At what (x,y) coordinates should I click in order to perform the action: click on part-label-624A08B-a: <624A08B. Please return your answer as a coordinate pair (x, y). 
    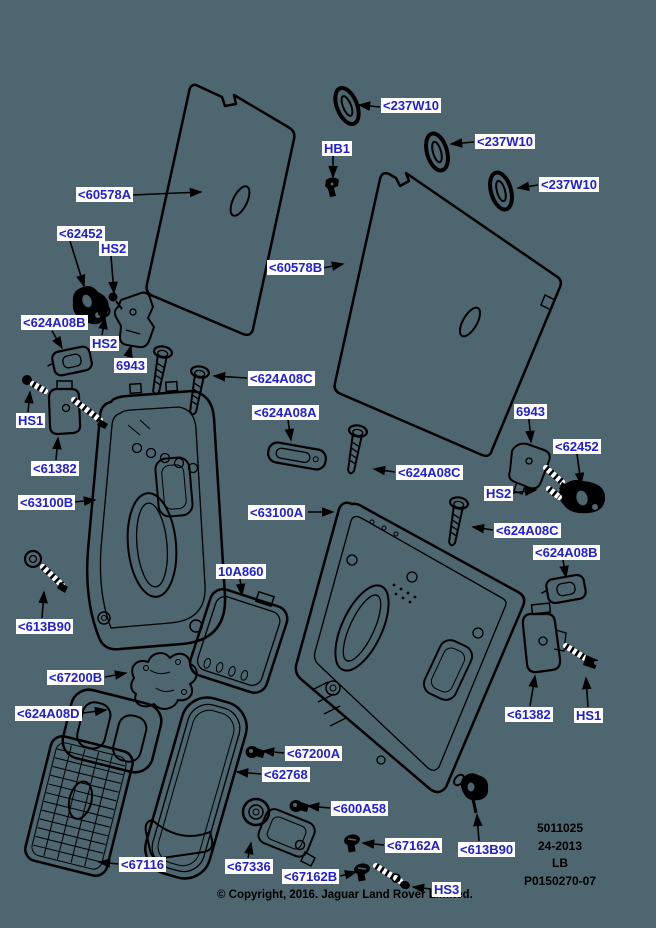
    Looking at the image, I should click on (54, 322).